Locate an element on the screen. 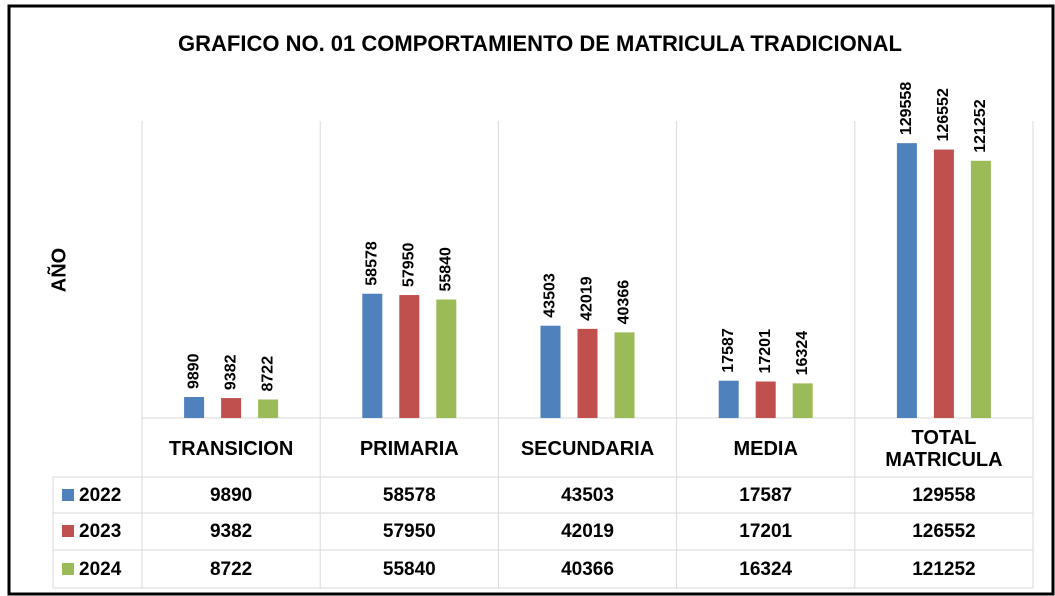  data-label: 8722 is located at coordinates (267, 374).